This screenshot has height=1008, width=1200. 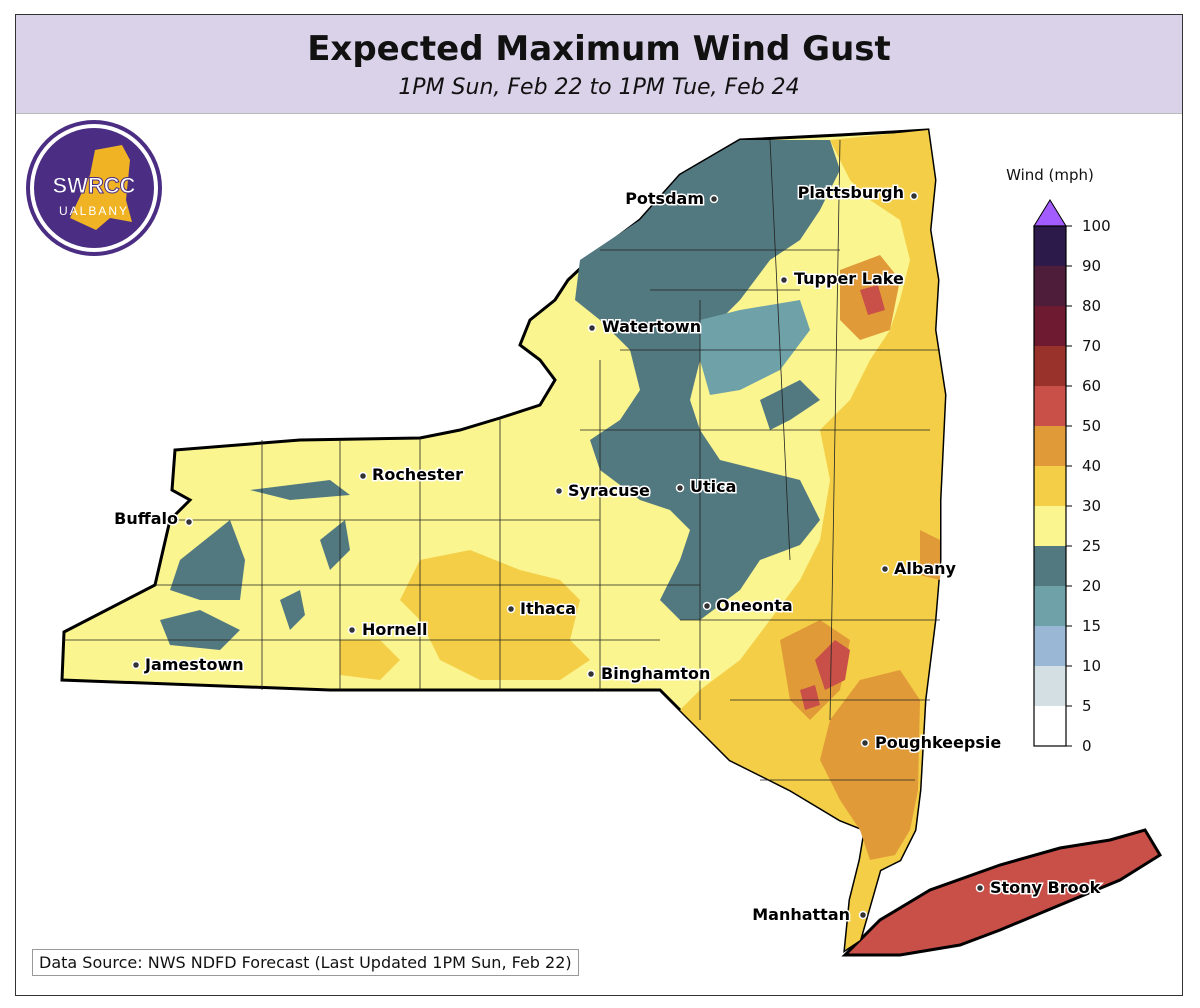 What do you see at coordinates (1091, 466) in the screenshot?
I see `colorbar-tick-label: 40` at bounding box center [1091, 466].